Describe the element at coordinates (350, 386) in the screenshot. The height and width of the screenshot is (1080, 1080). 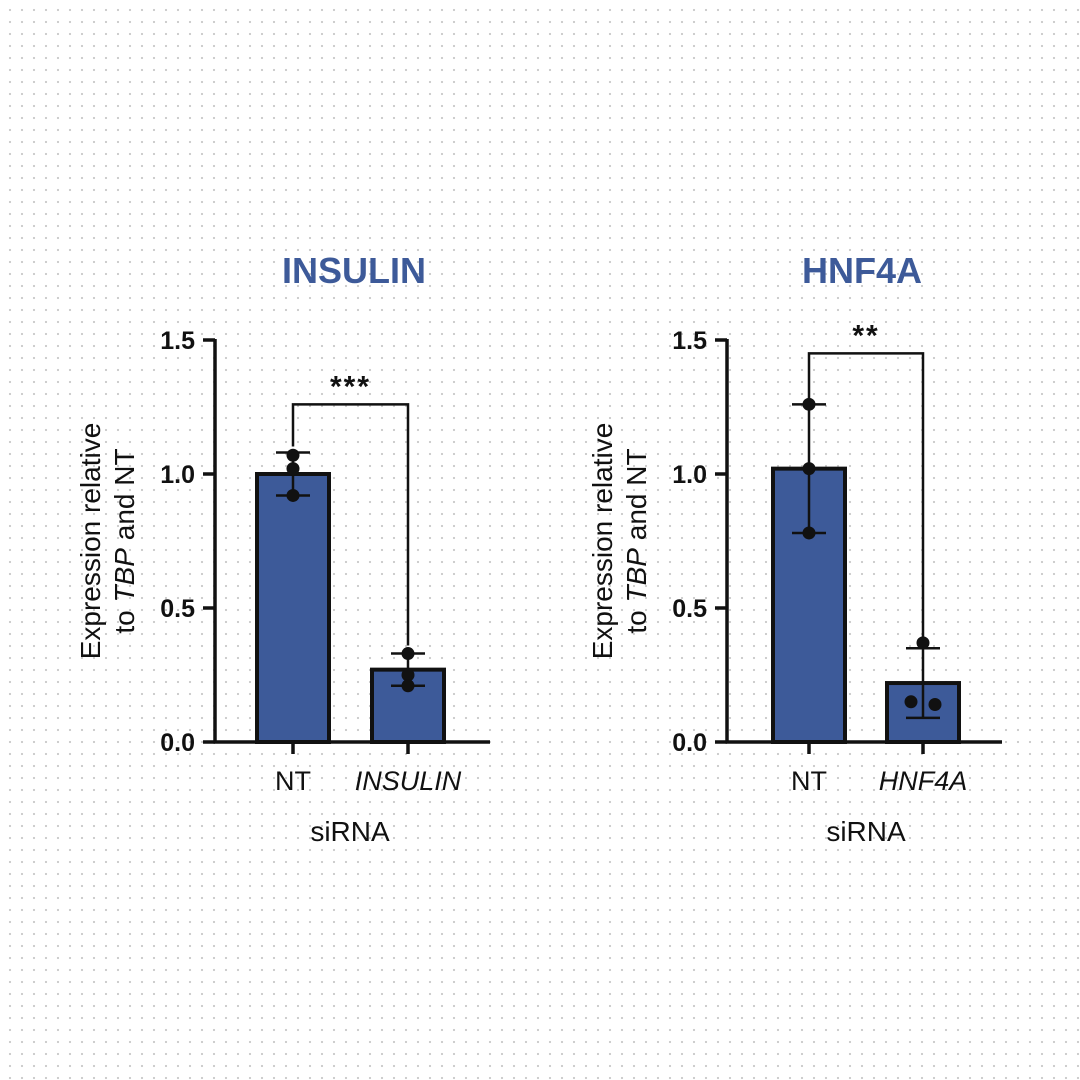
I see `significance-label: ***` at that location.